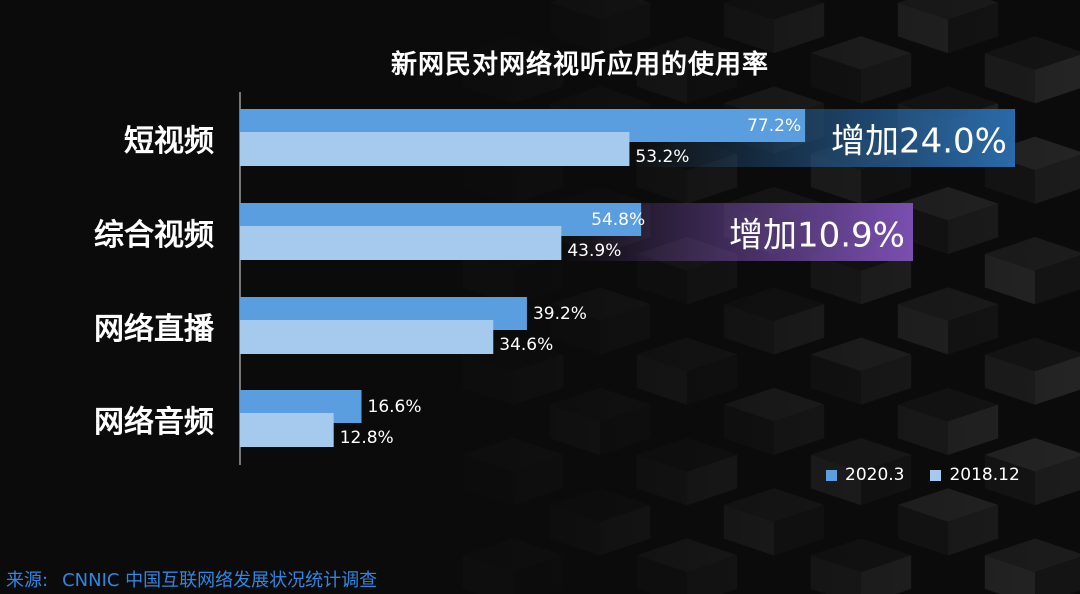  Describe the element at coordinates (662, 157) in the screenshot. I see `value-label-2018: 53.2%` at that location.